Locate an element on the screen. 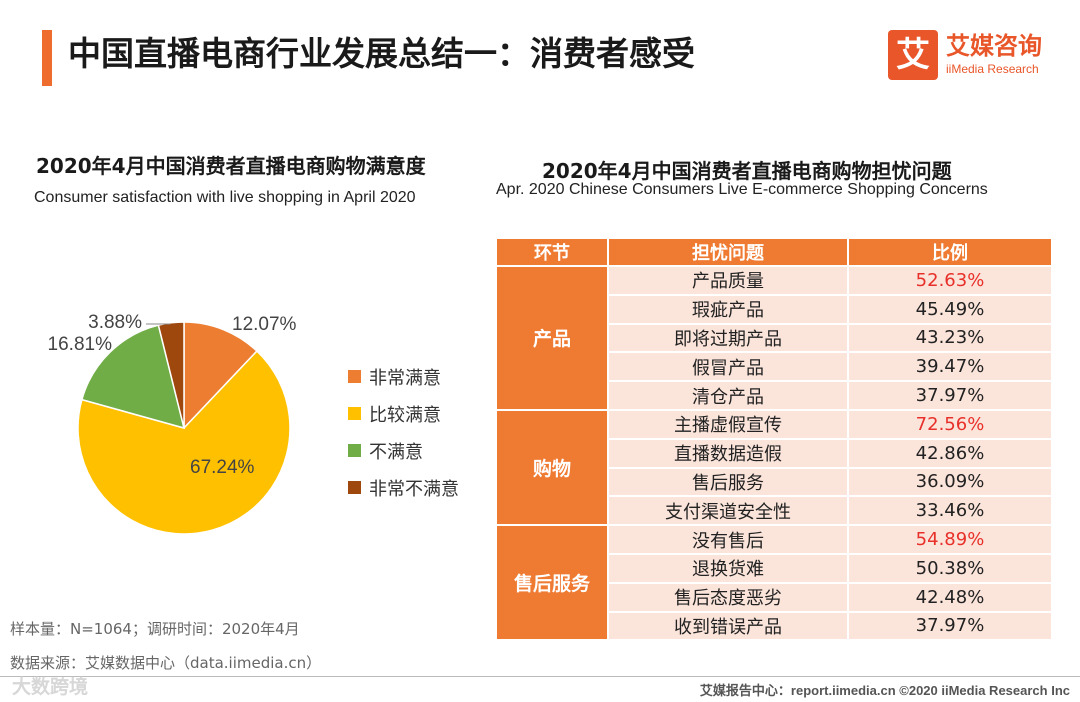  table-issue-cell: 售后态度恶劣 is located at coordinates (728, 597).